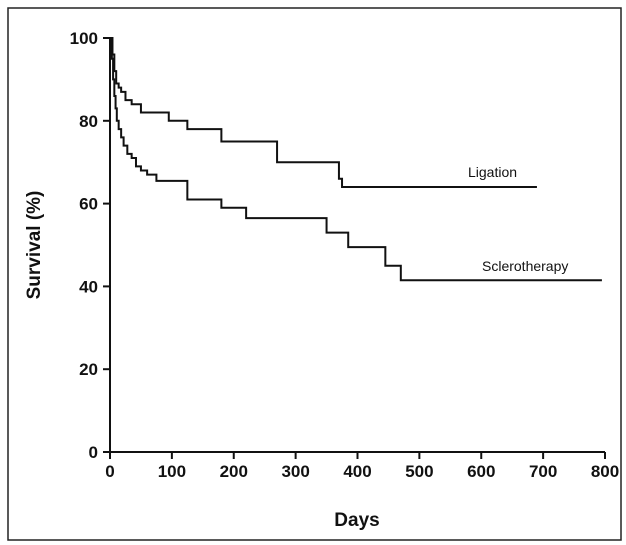 Image resolution: width=626 pixels, height=545 pixels. Describe the element at coordinates (88, 121) in the screenshot. I see `y-tick-label: 80` at that location.